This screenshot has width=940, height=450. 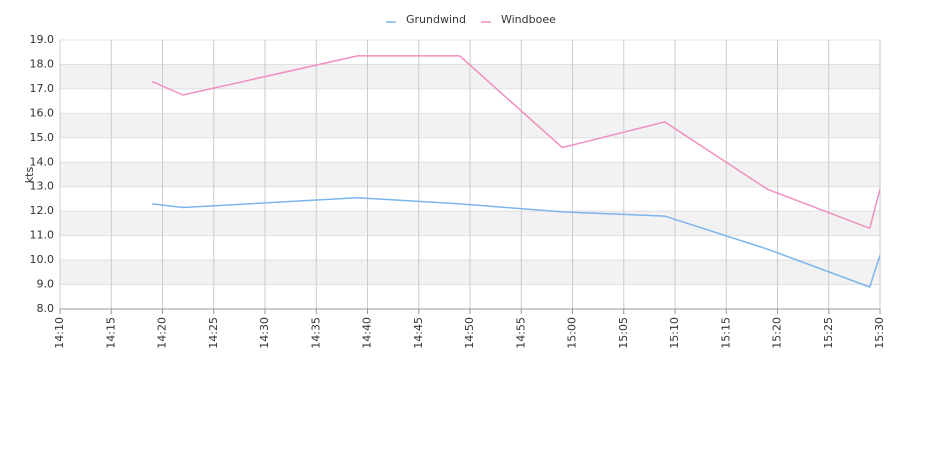 What do you see at coordinates (623, 333) in the screenshot?
I see `x-tick-label: 15:05` at bounding box center [623, 333].